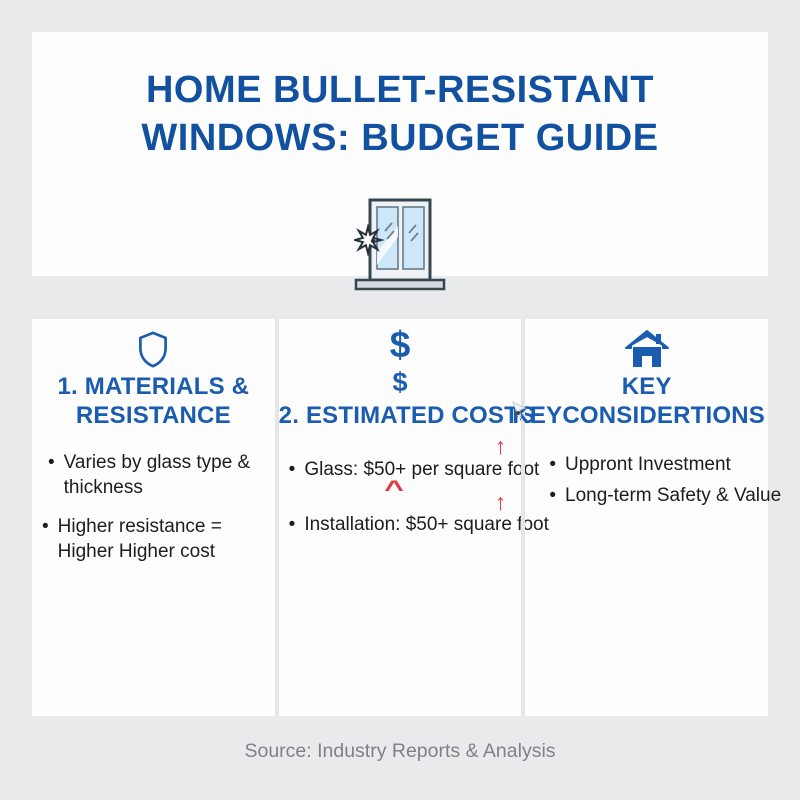 This screenshot has width=800, height=800. Describe the element at coordinates (399, 90) in the screenshot. I see `page-title-line1: HOME BULLET-RESISTANT` at that location.